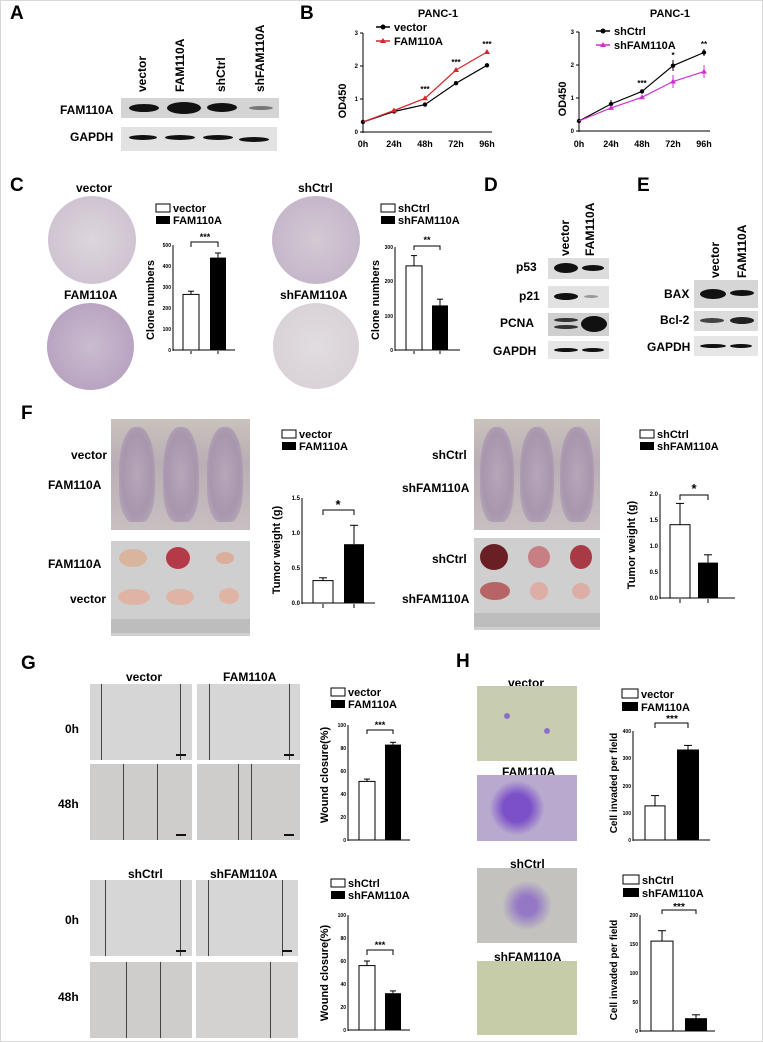 This screenshot has width=763, height=1042. What do you see at coordinates (573, 33) in the screenshot?
I see `svg-text: 3` at bounding box center [573, 33].